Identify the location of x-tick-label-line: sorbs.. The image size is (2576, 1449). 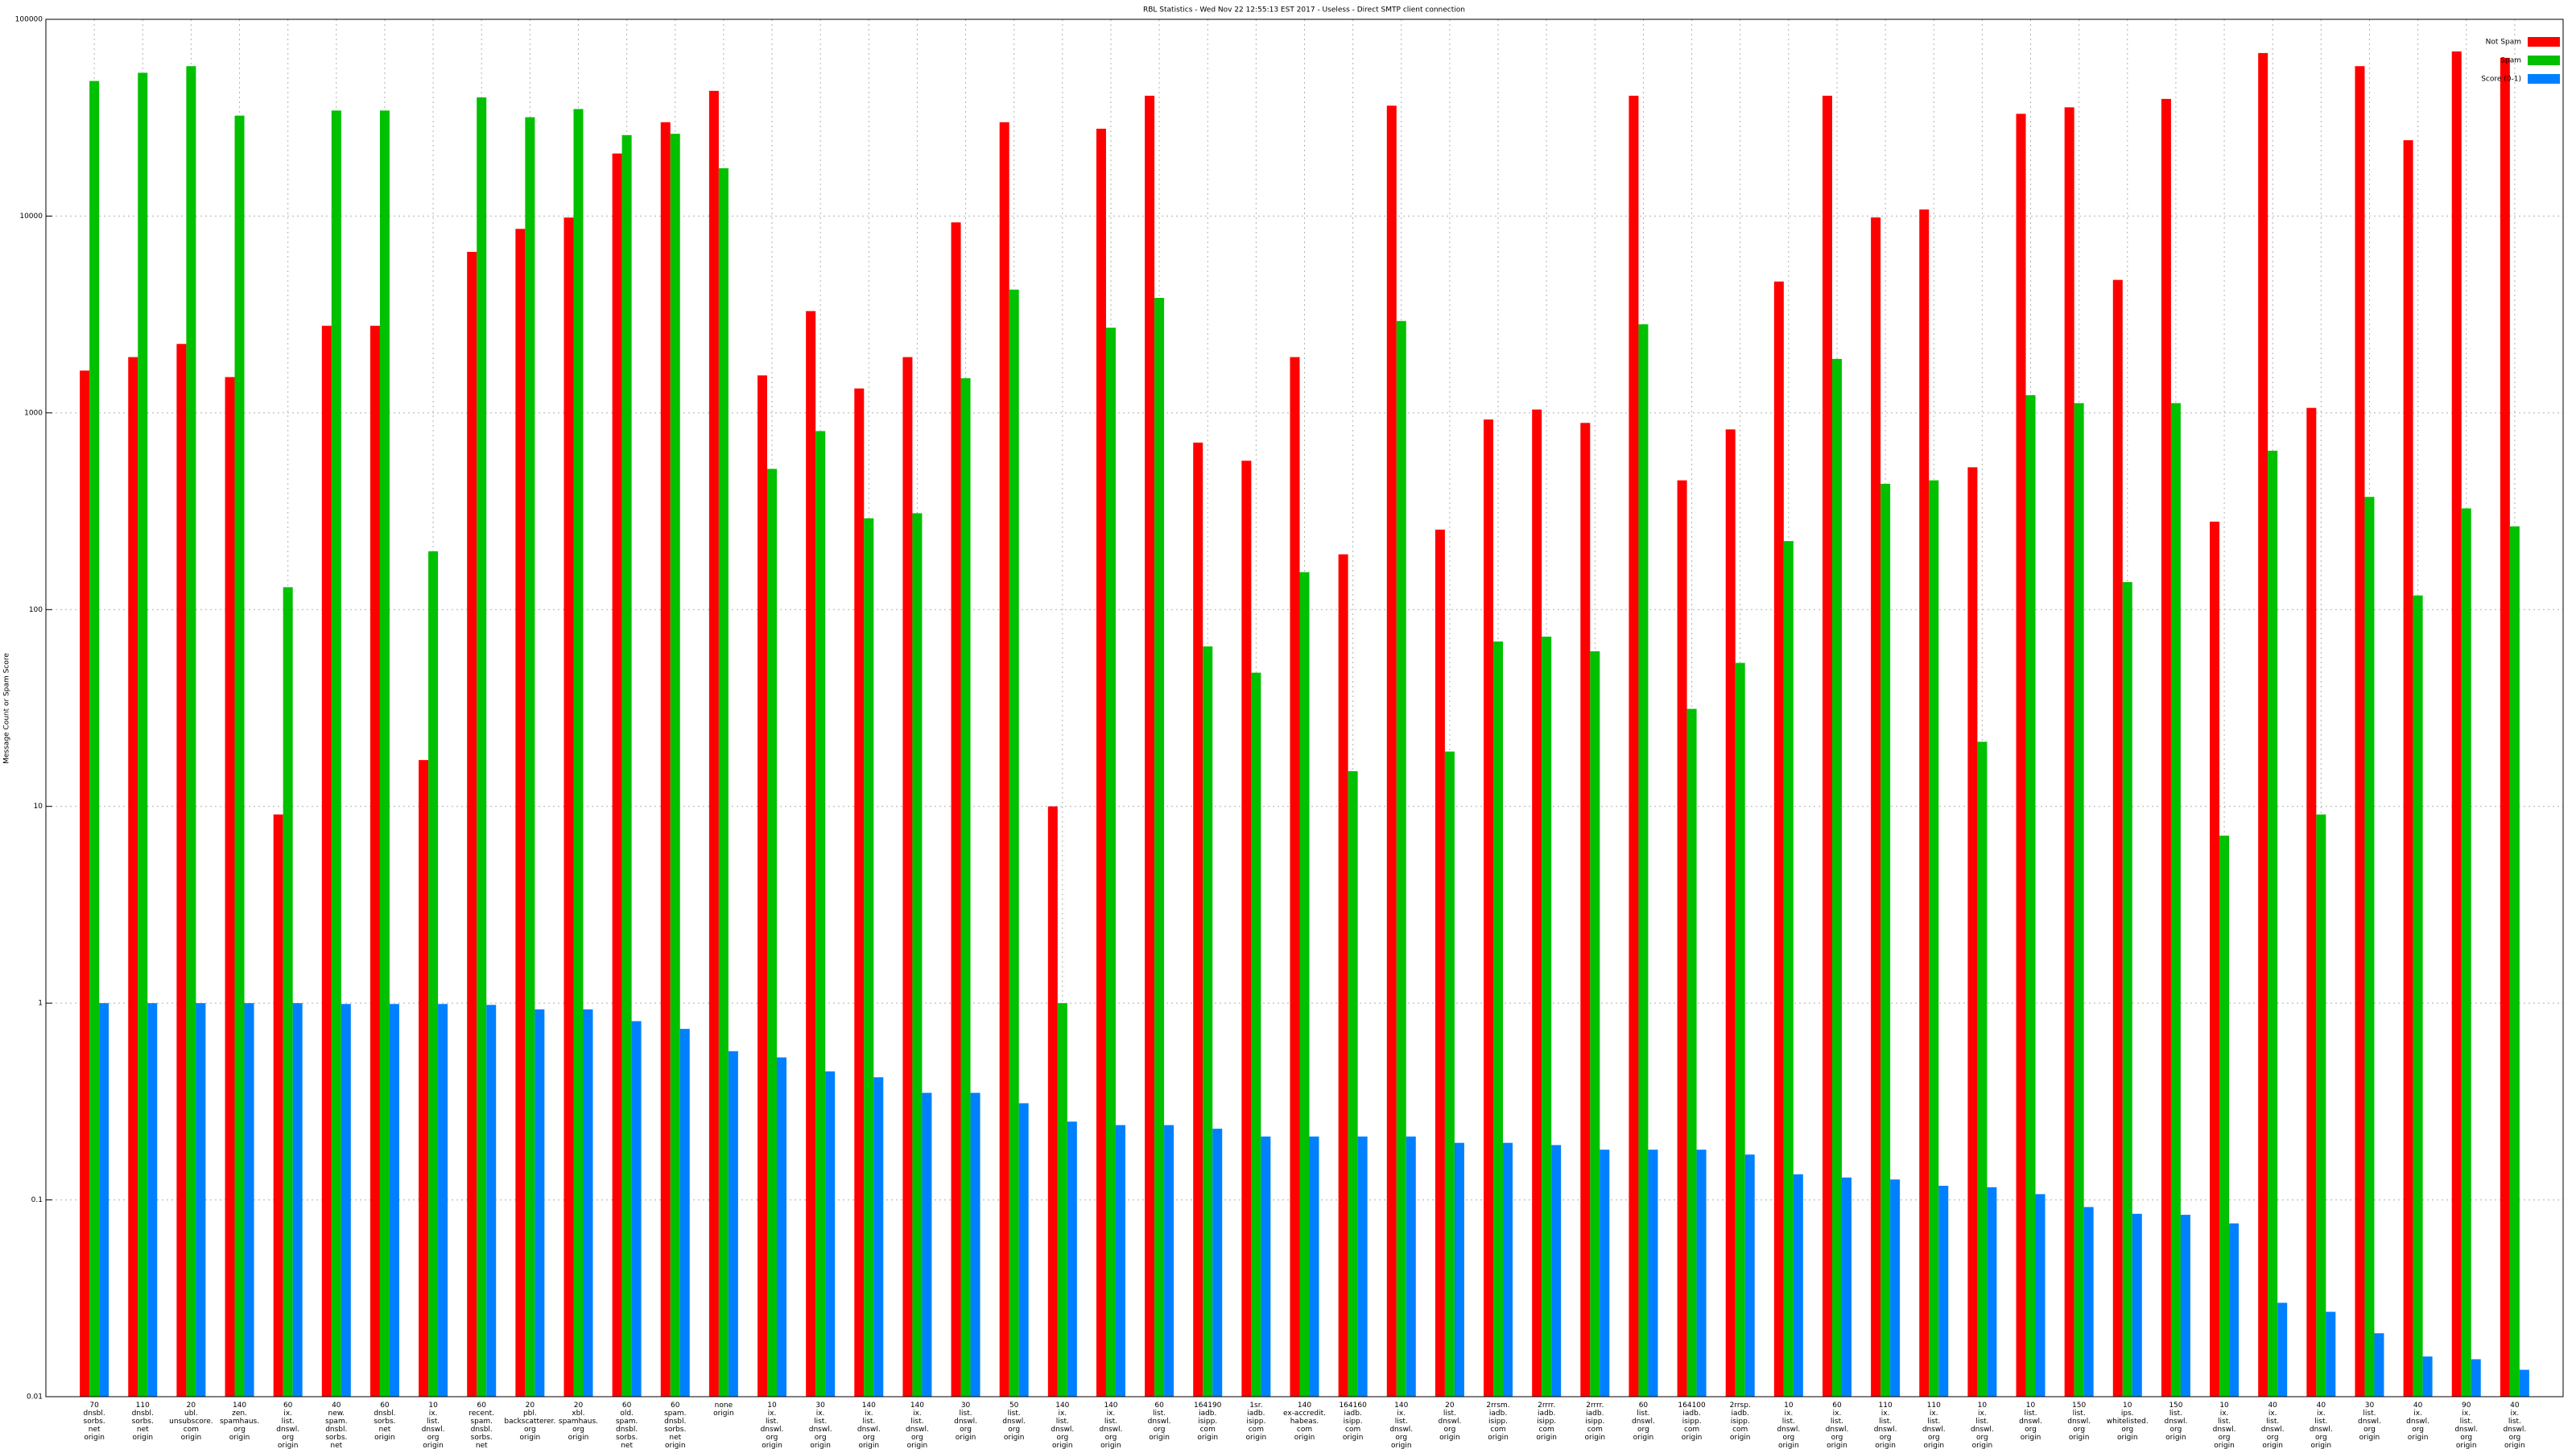
(336, 1438).